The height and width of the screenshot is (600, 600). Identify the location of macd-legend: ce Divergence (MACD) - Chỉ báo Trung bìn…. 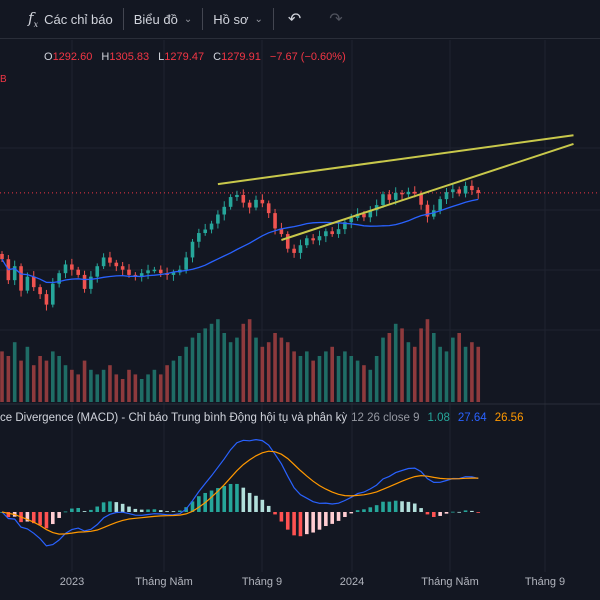
(261, 418).